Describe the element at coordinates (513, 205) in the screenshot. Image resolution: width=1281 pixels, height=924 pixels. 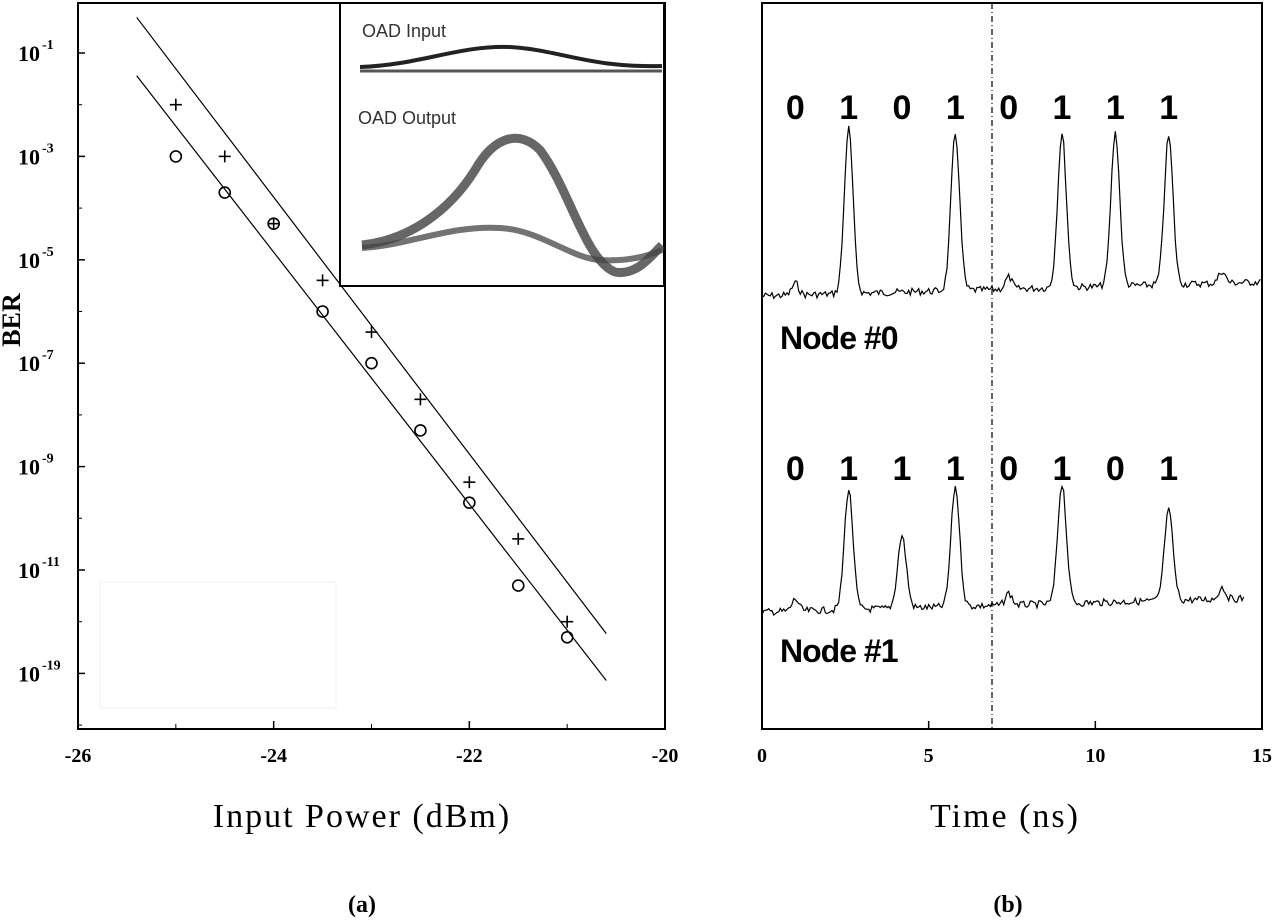
I see `inset-output-eye-upper` at that location.